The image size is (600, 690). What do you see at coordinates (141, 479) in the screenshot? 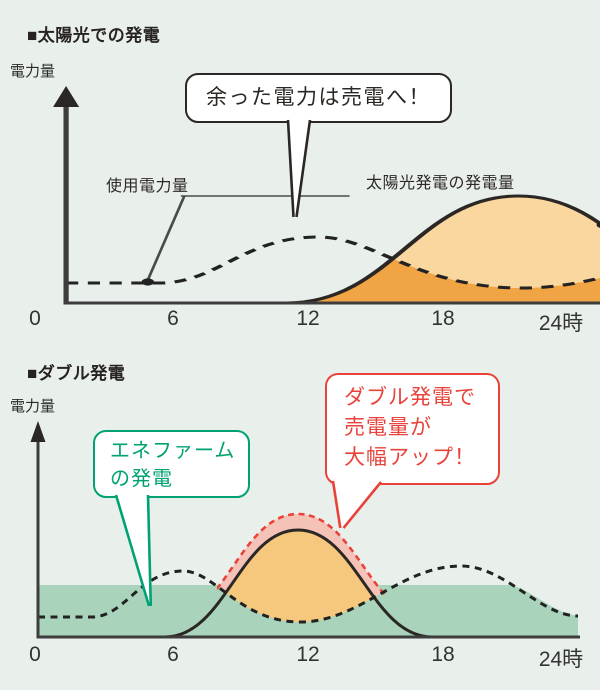
I see `enefarm-callout-line2: の発電` at bounding box center [141, 479].